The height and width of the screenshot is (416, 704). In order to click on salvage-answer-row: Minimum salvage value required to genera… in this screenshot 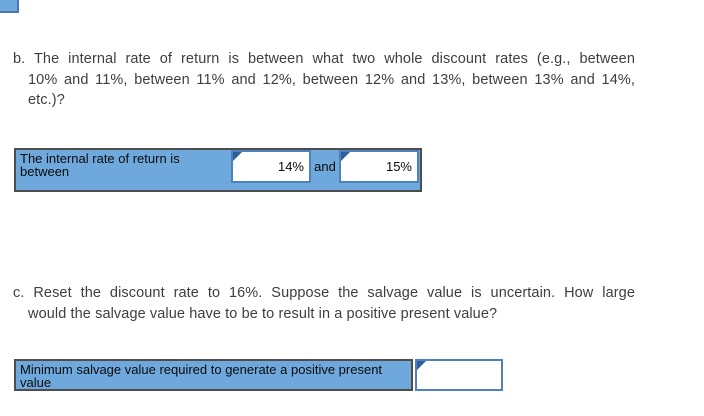, I will do `click(260, 375)`.